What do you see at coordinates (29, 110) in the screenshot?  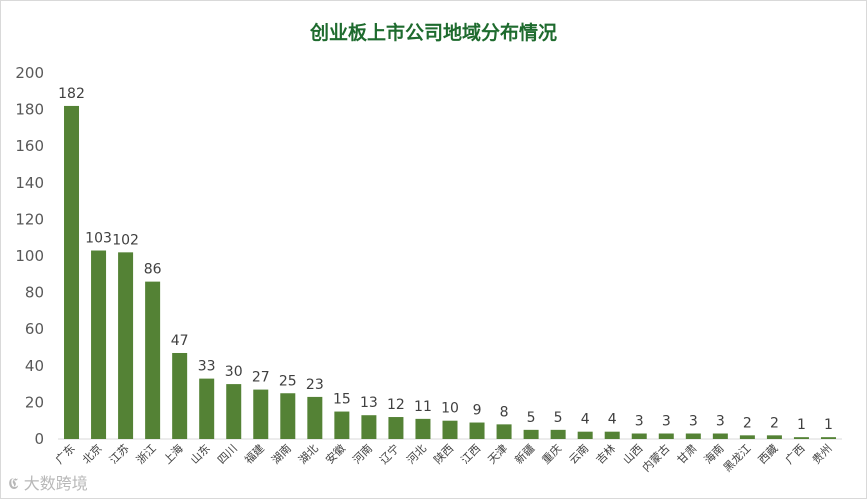 I see `y-tick-label: 180` at bounding box center [29, 110].